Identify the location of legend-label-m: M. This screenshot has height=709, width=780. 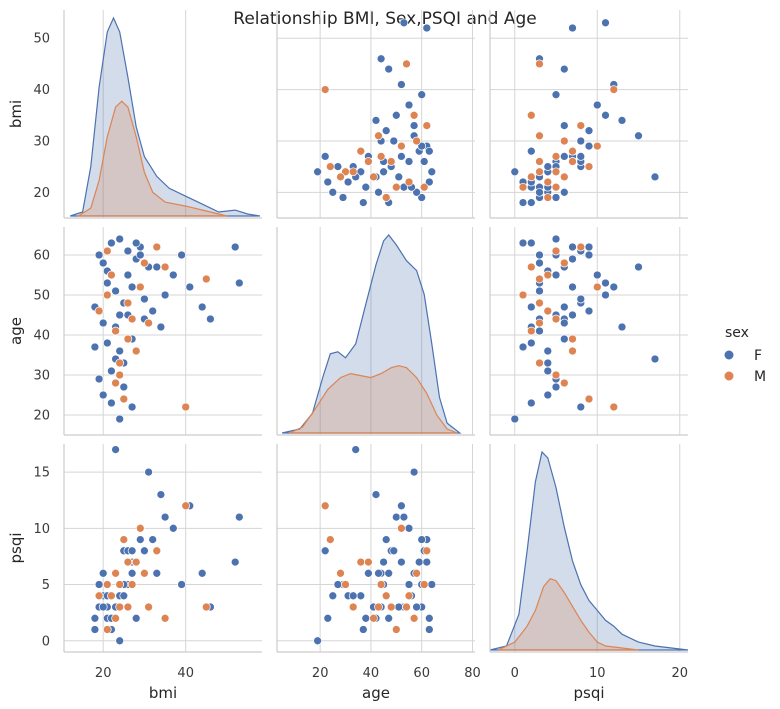
(760, 377).